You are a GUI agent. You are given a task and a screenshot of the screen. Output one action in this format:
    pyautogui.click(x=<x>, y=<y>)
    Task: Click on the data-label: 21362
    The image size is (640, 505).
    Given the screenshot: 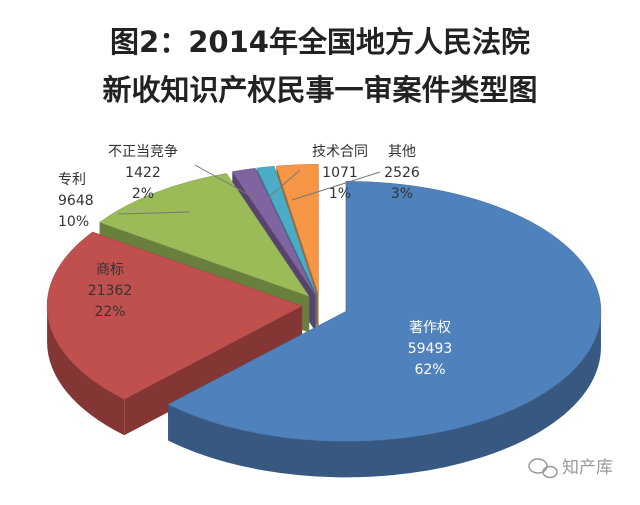 What is the action you would take?
    pyautogui.click(x=110, y=291)
    